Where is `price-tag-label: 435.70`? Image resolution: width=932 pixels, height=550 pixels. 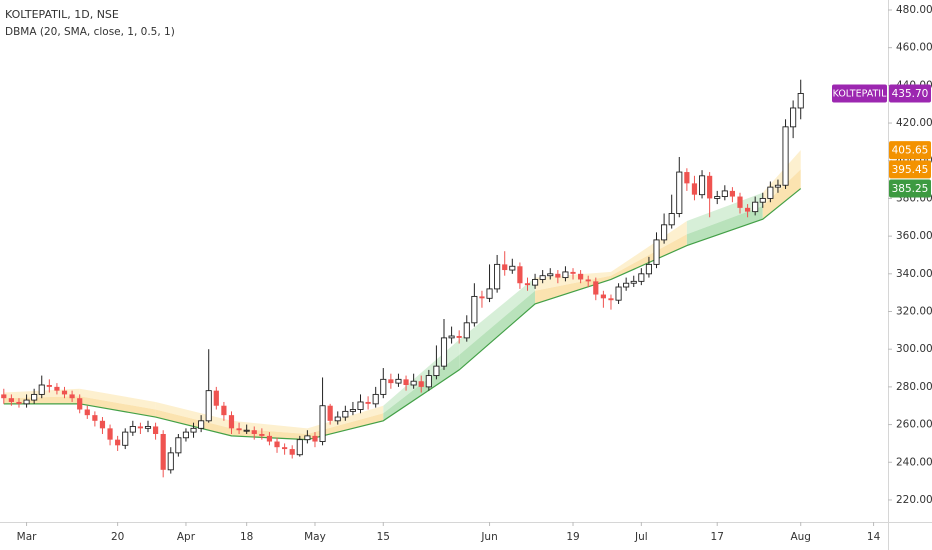
price-tag-label: 435.70 is located at coordinates (910, 94).